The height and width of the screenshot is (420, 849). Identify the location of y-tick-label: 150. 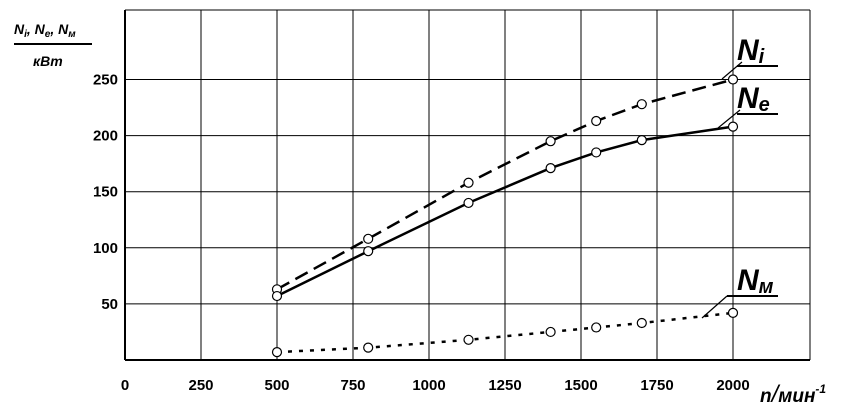
(105, 192).